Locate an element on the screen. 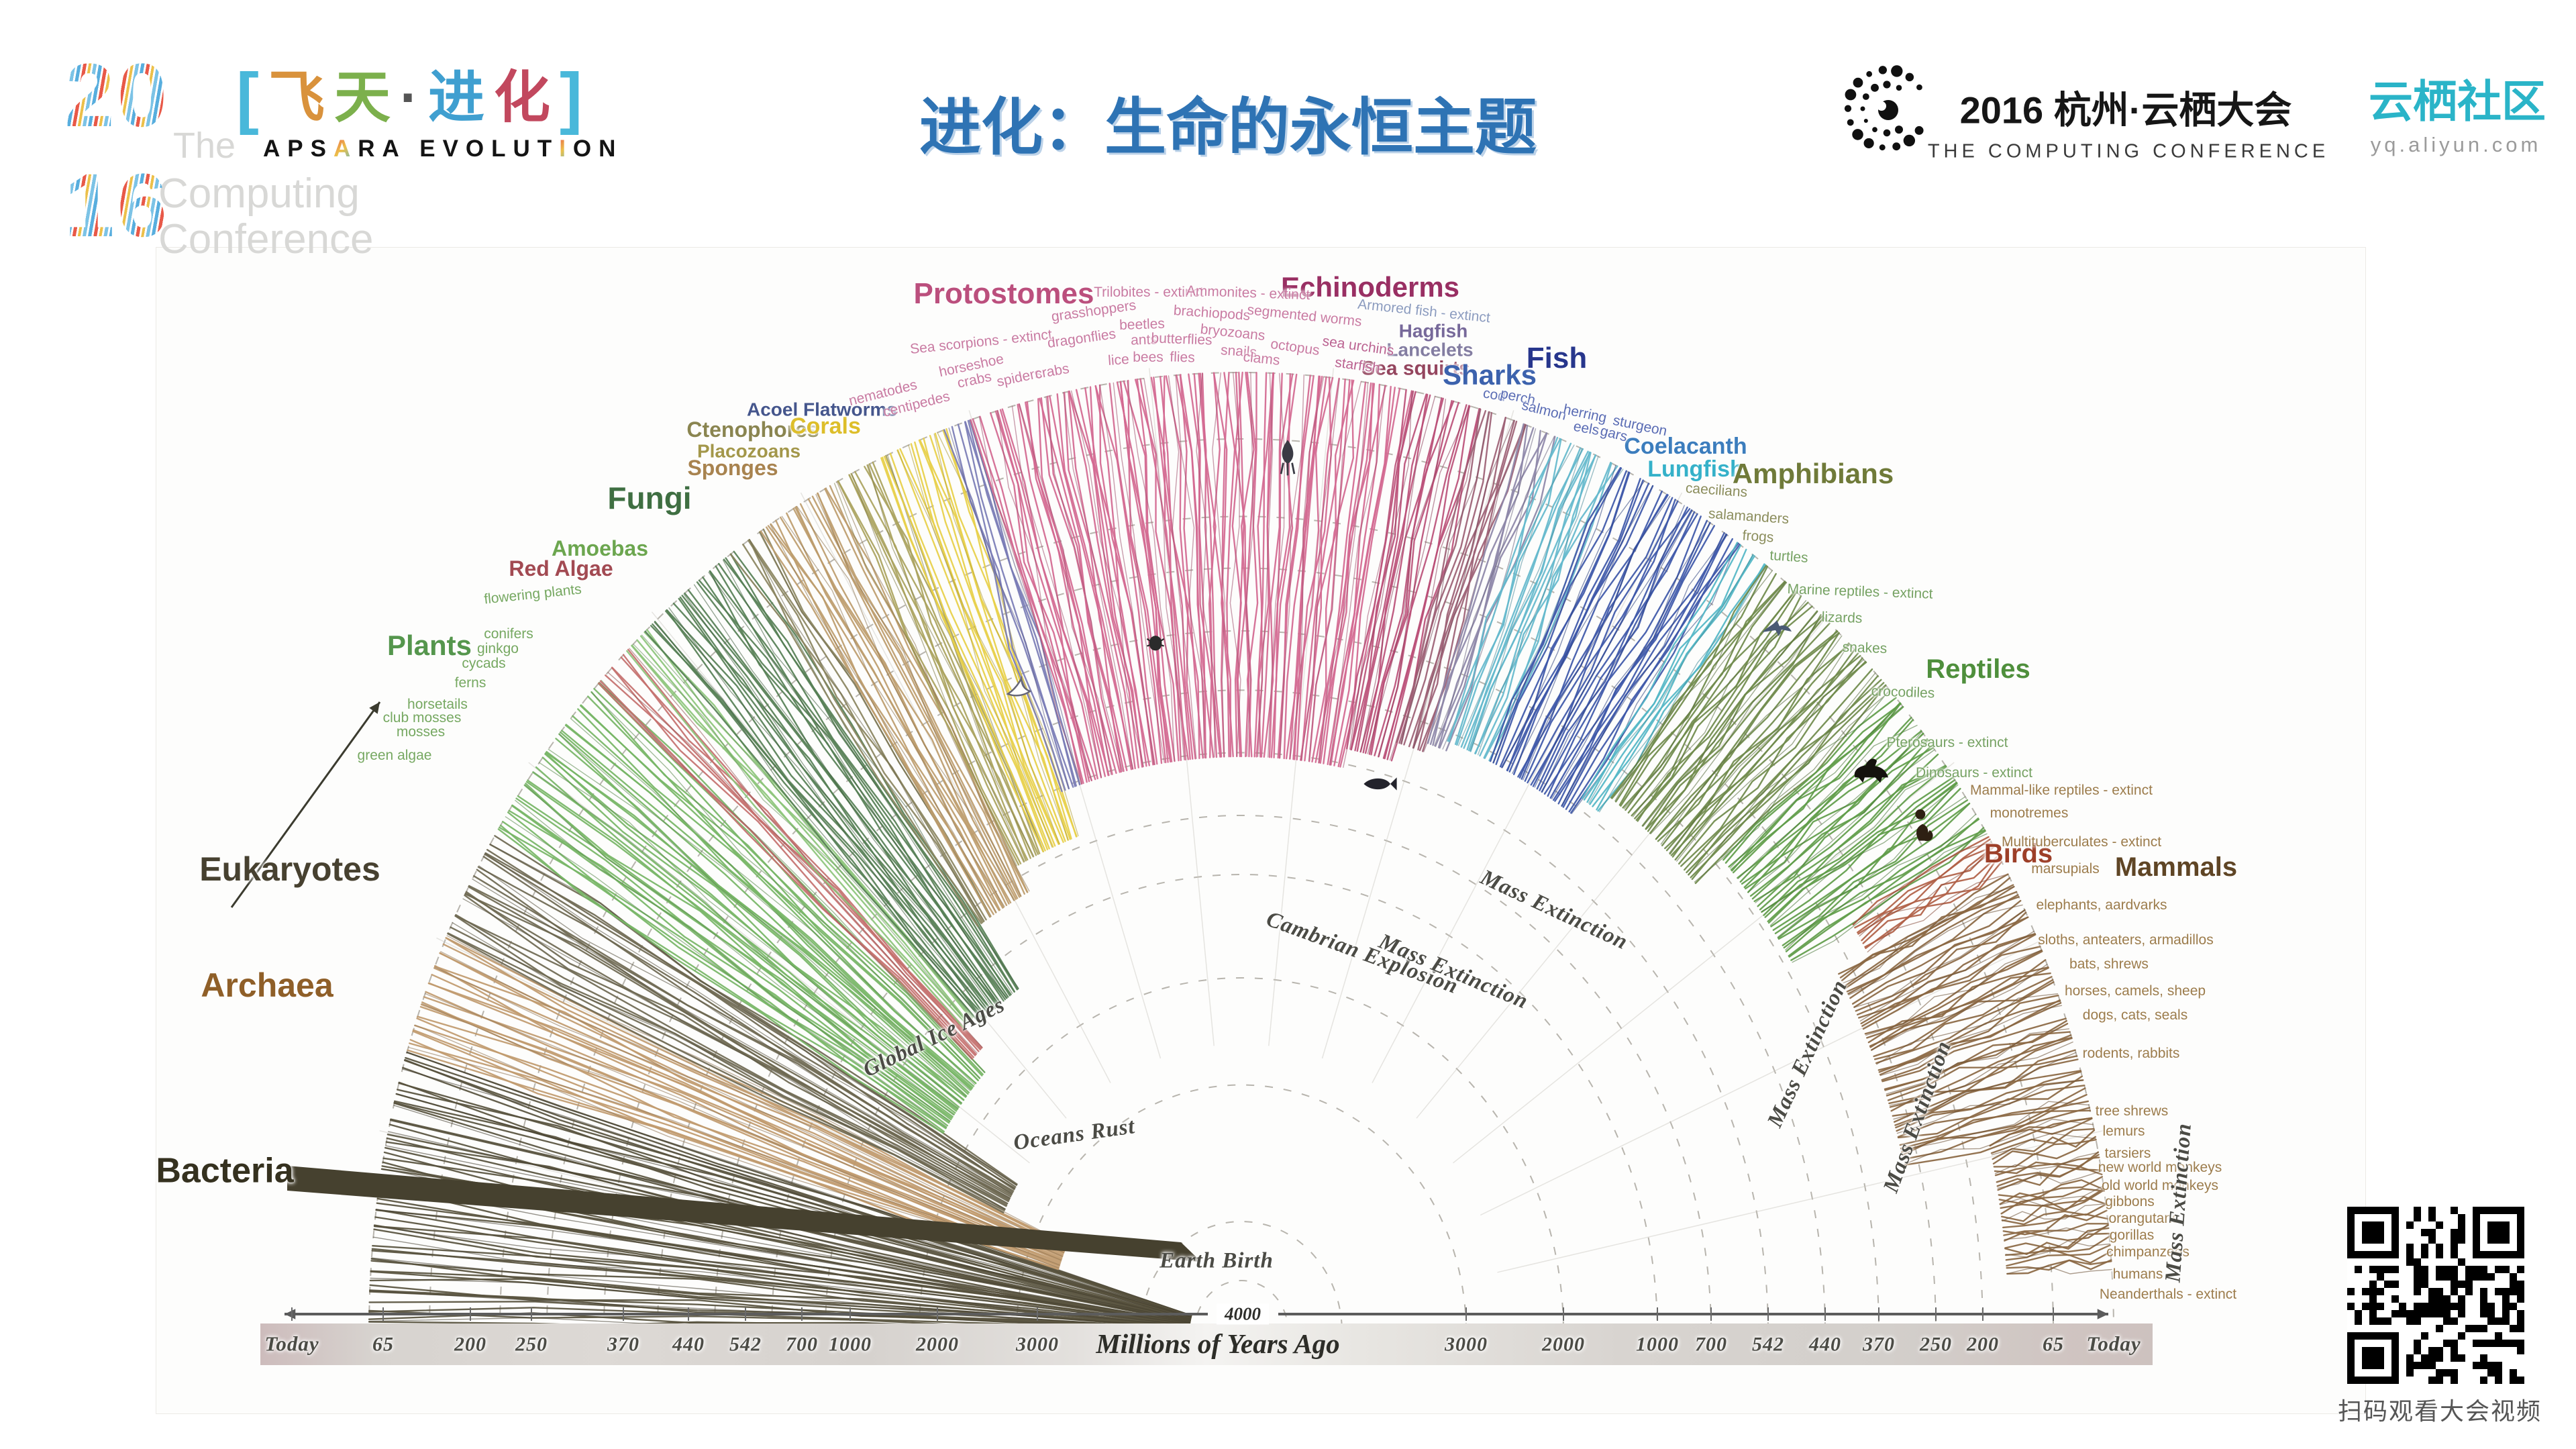 The height and width of the screenshot is (1449, 2576). wedge-sponges is located at coordinates (915, 697).